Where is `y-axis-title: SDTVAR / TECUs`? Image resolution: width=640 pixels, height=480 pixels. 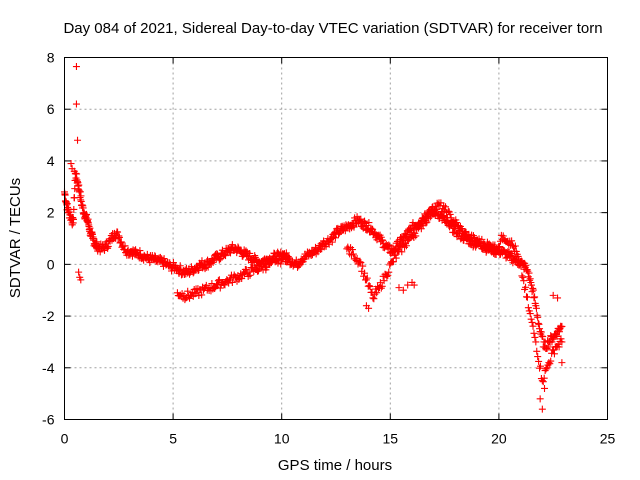
y-axis-title: SDTVAR / TECUs is located at coordinates (15, 238).